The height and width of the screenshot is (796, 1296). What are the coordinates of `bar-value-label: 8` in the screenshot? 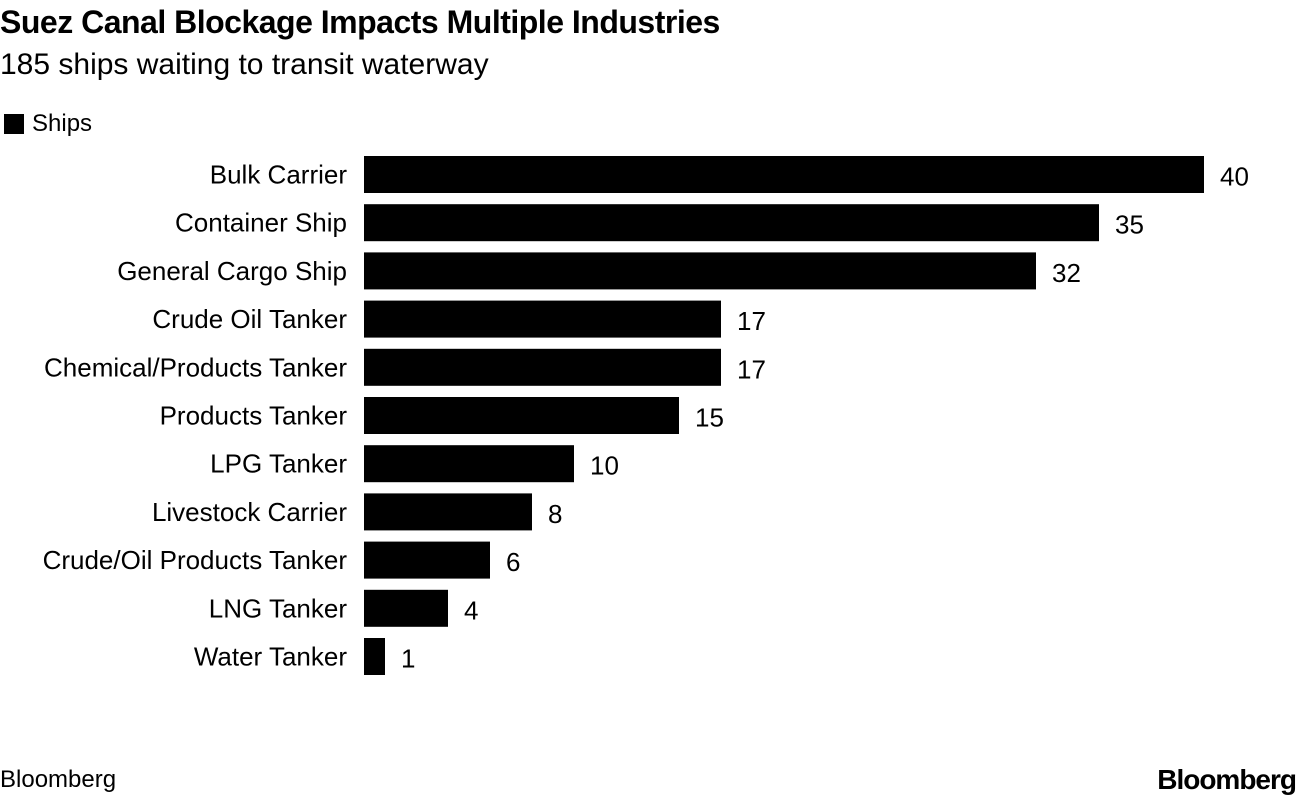 It's located at (555, 514).